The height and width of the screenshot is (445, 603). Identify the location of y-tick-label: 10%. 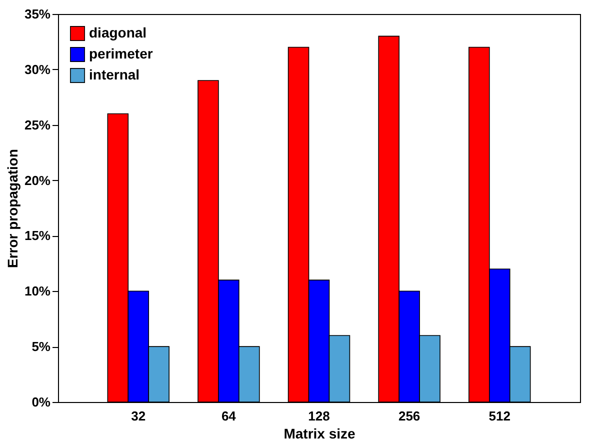
(37, 291).